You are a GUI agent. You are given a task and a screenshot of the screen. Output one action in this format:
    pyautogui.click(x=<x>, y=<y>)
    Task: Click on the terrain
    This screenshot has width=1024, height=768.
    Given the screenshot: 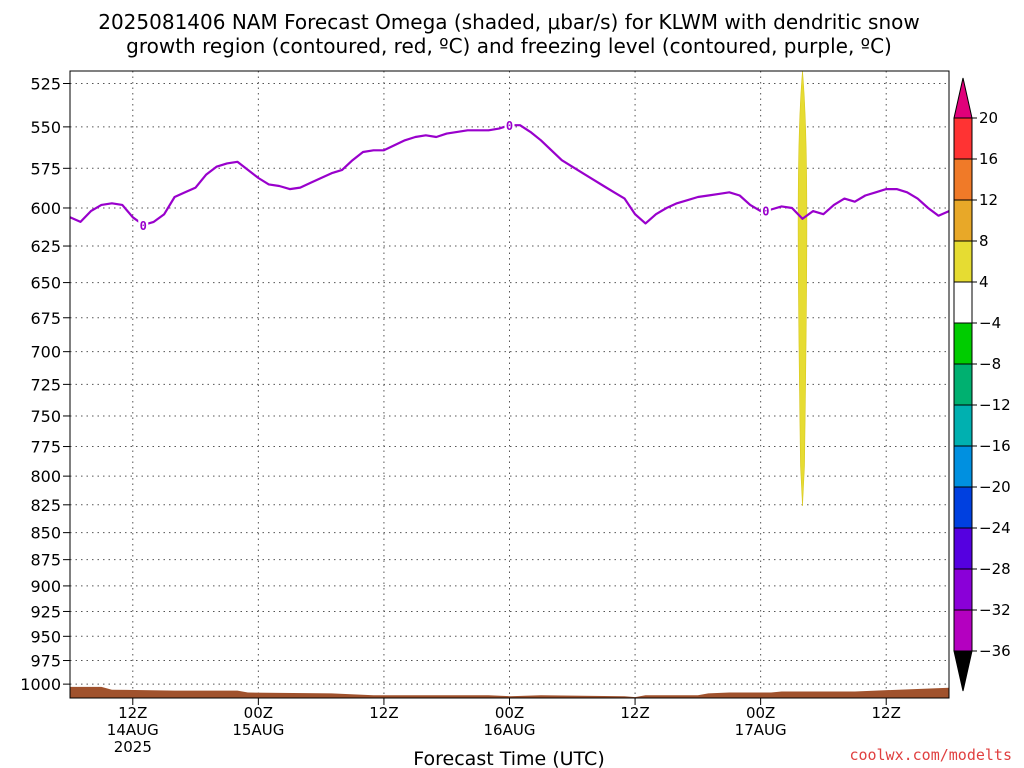 What is the action you would take?
    pyautogui.click(x=509, y=692)
    